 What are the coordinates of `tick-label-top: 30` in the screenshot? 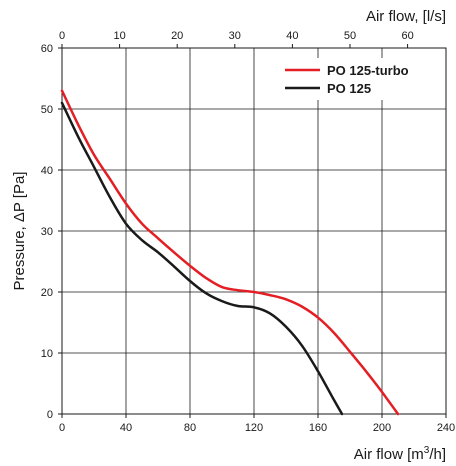 It's located at (235, 36).